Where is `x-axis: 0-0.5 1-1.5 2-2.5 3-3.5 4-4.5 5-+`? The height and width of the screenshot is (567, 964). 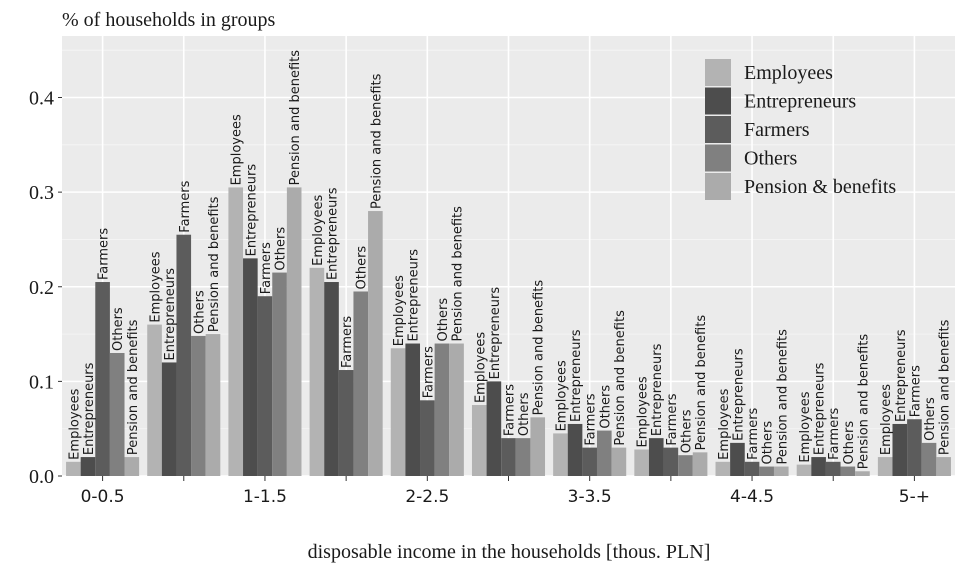 x-axis: 0-0.5 1-1.5 2-2.5 3-3.5 4-4.5 5-+ is located at coordinates (505, 491).